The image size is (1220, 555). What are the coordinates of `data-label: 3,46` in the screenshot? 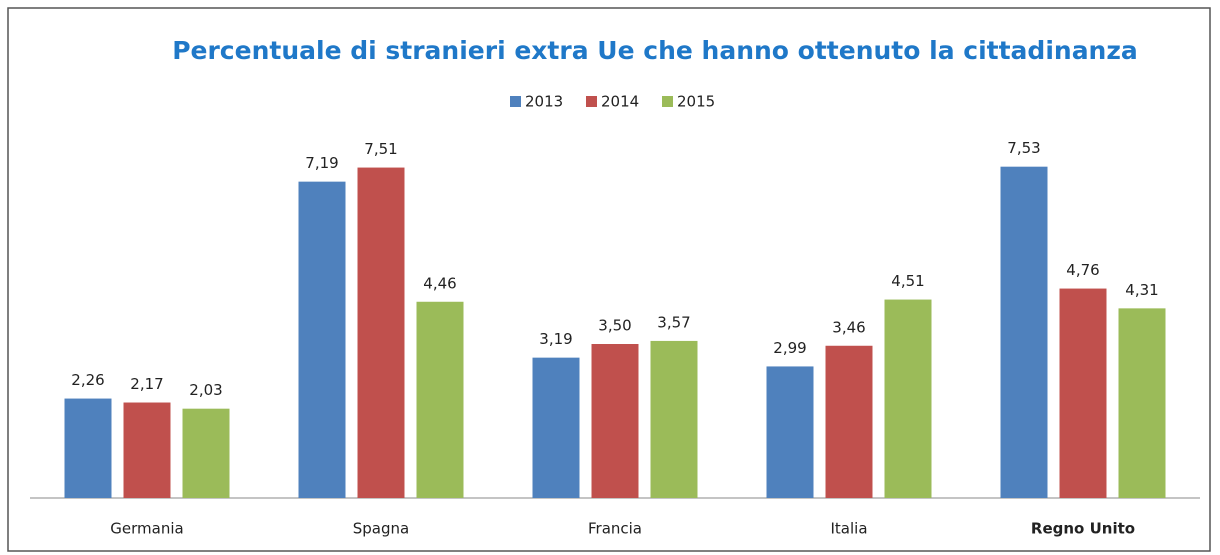 It's located at (848, 327).